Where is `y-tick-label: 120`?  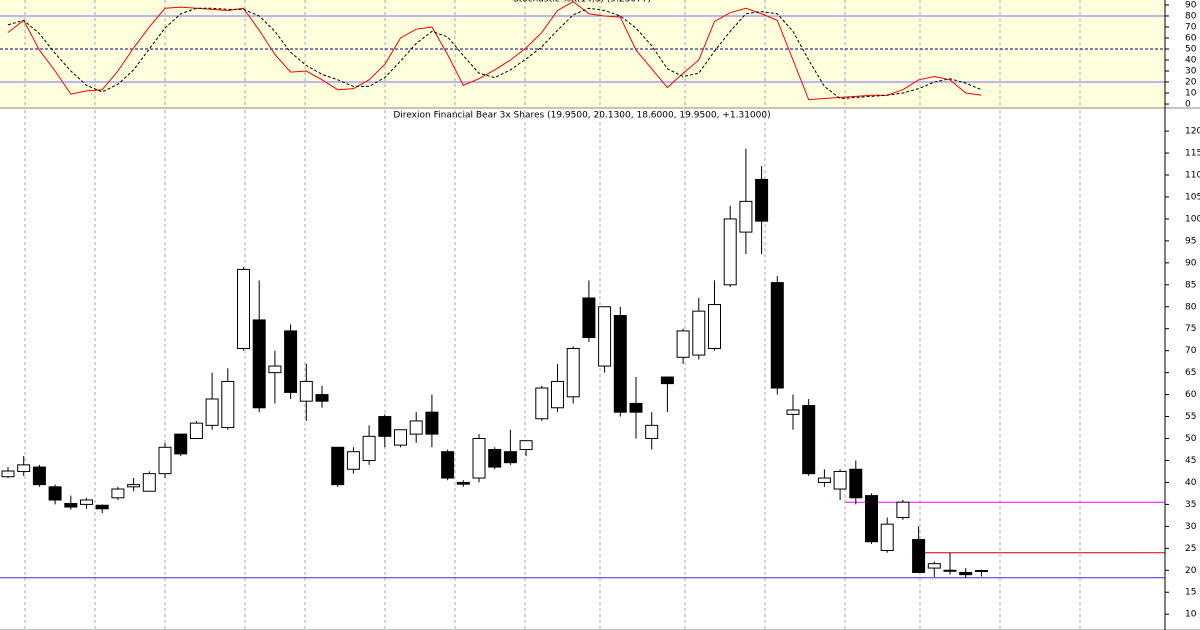
y-tick-label: 120 is located at coordinates (1192, 132).